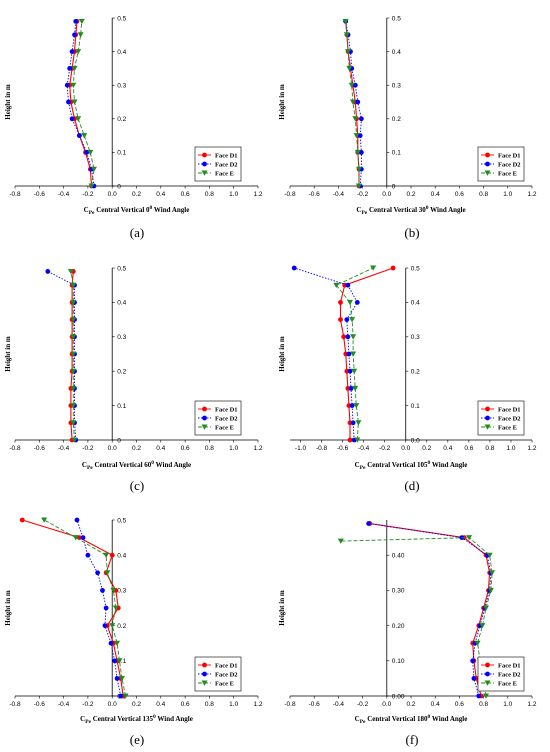 This screenshot has height=752, width=550. I want to click on x-tick-label: 0.2, so click(136, 448).